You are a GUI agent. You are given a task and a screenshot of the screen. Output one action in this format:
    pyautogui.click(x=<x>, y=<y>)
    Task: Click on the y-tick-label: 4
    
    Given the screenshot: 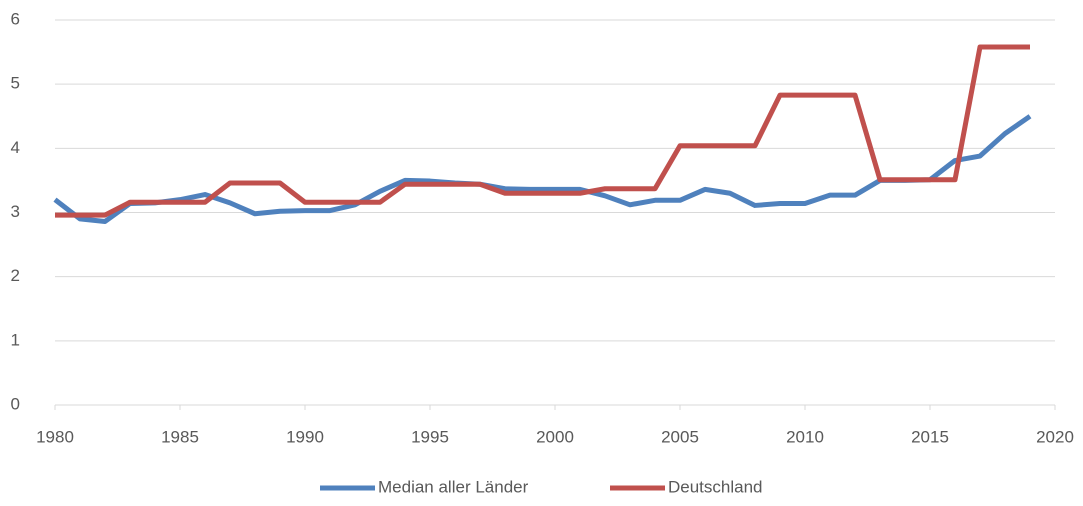 What is the action you would take?
    pyautogui.click(x=15, y=147)
    